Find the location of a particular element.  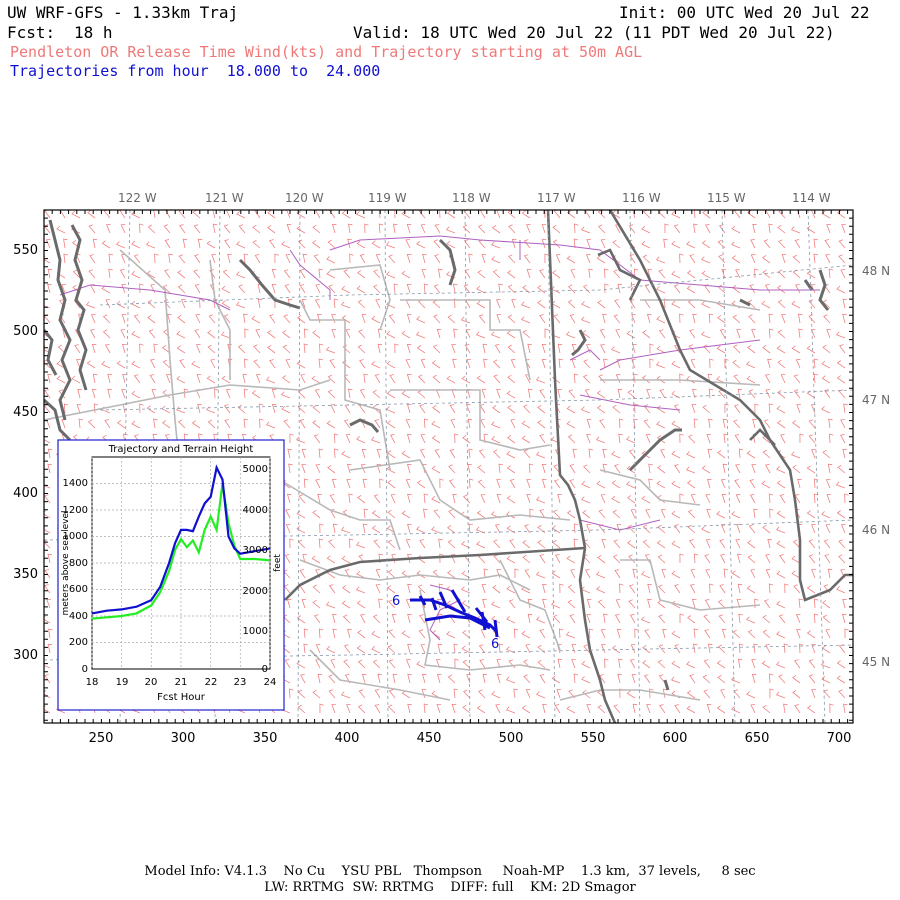

x-tick-label: 450 is located at coordinates (429, 738).